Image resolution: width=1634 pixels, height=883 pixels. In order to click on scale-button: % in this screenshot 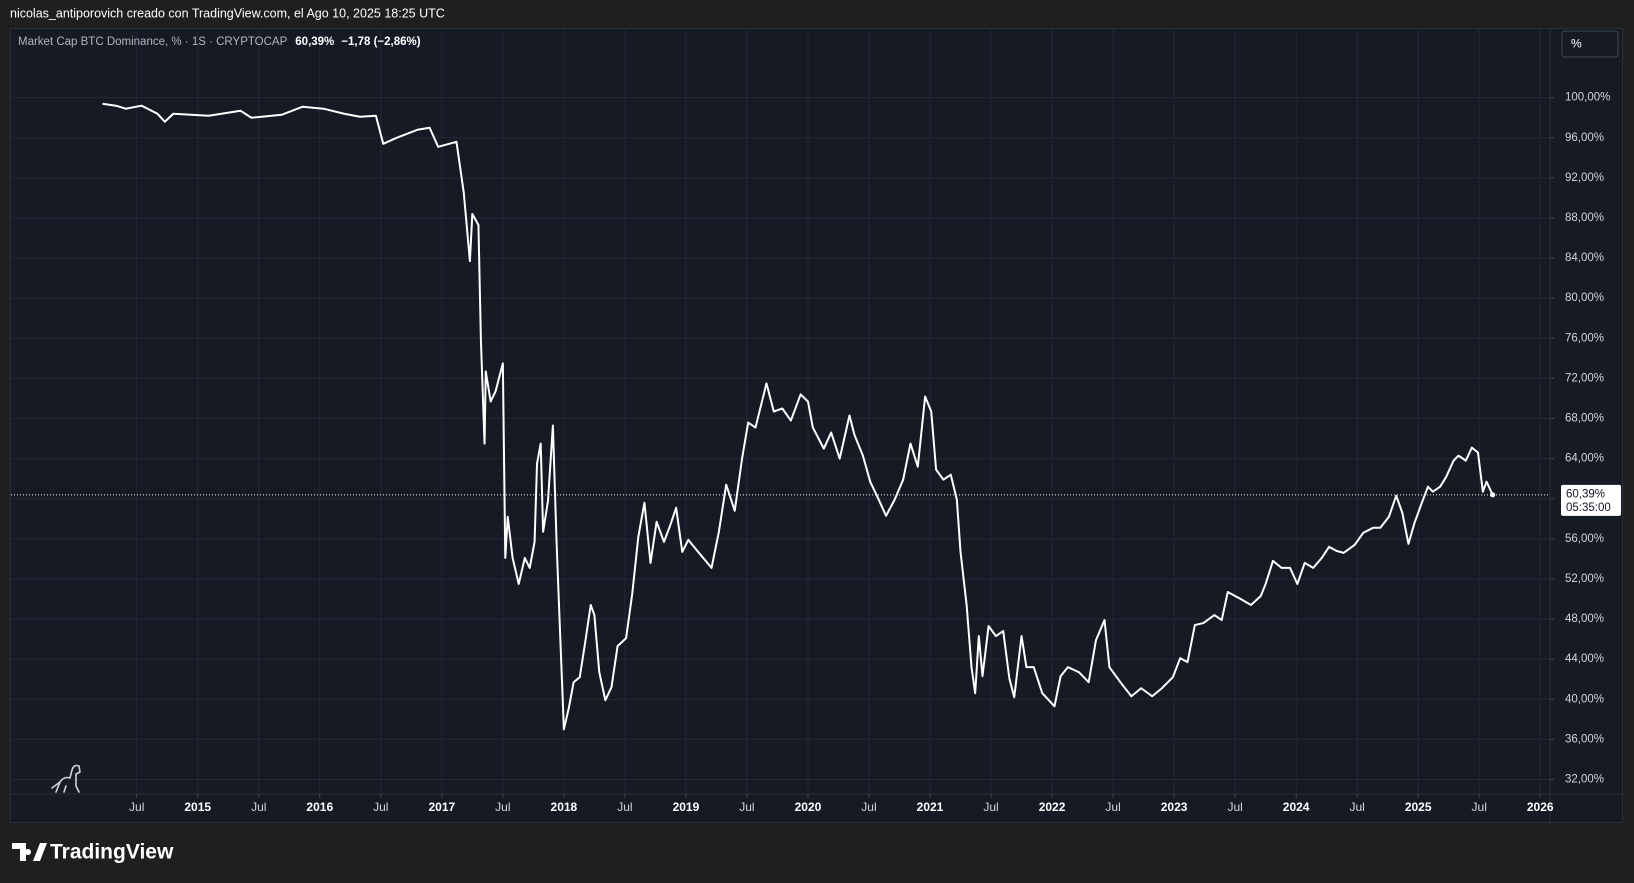, I will do `click(1590, 44)`.